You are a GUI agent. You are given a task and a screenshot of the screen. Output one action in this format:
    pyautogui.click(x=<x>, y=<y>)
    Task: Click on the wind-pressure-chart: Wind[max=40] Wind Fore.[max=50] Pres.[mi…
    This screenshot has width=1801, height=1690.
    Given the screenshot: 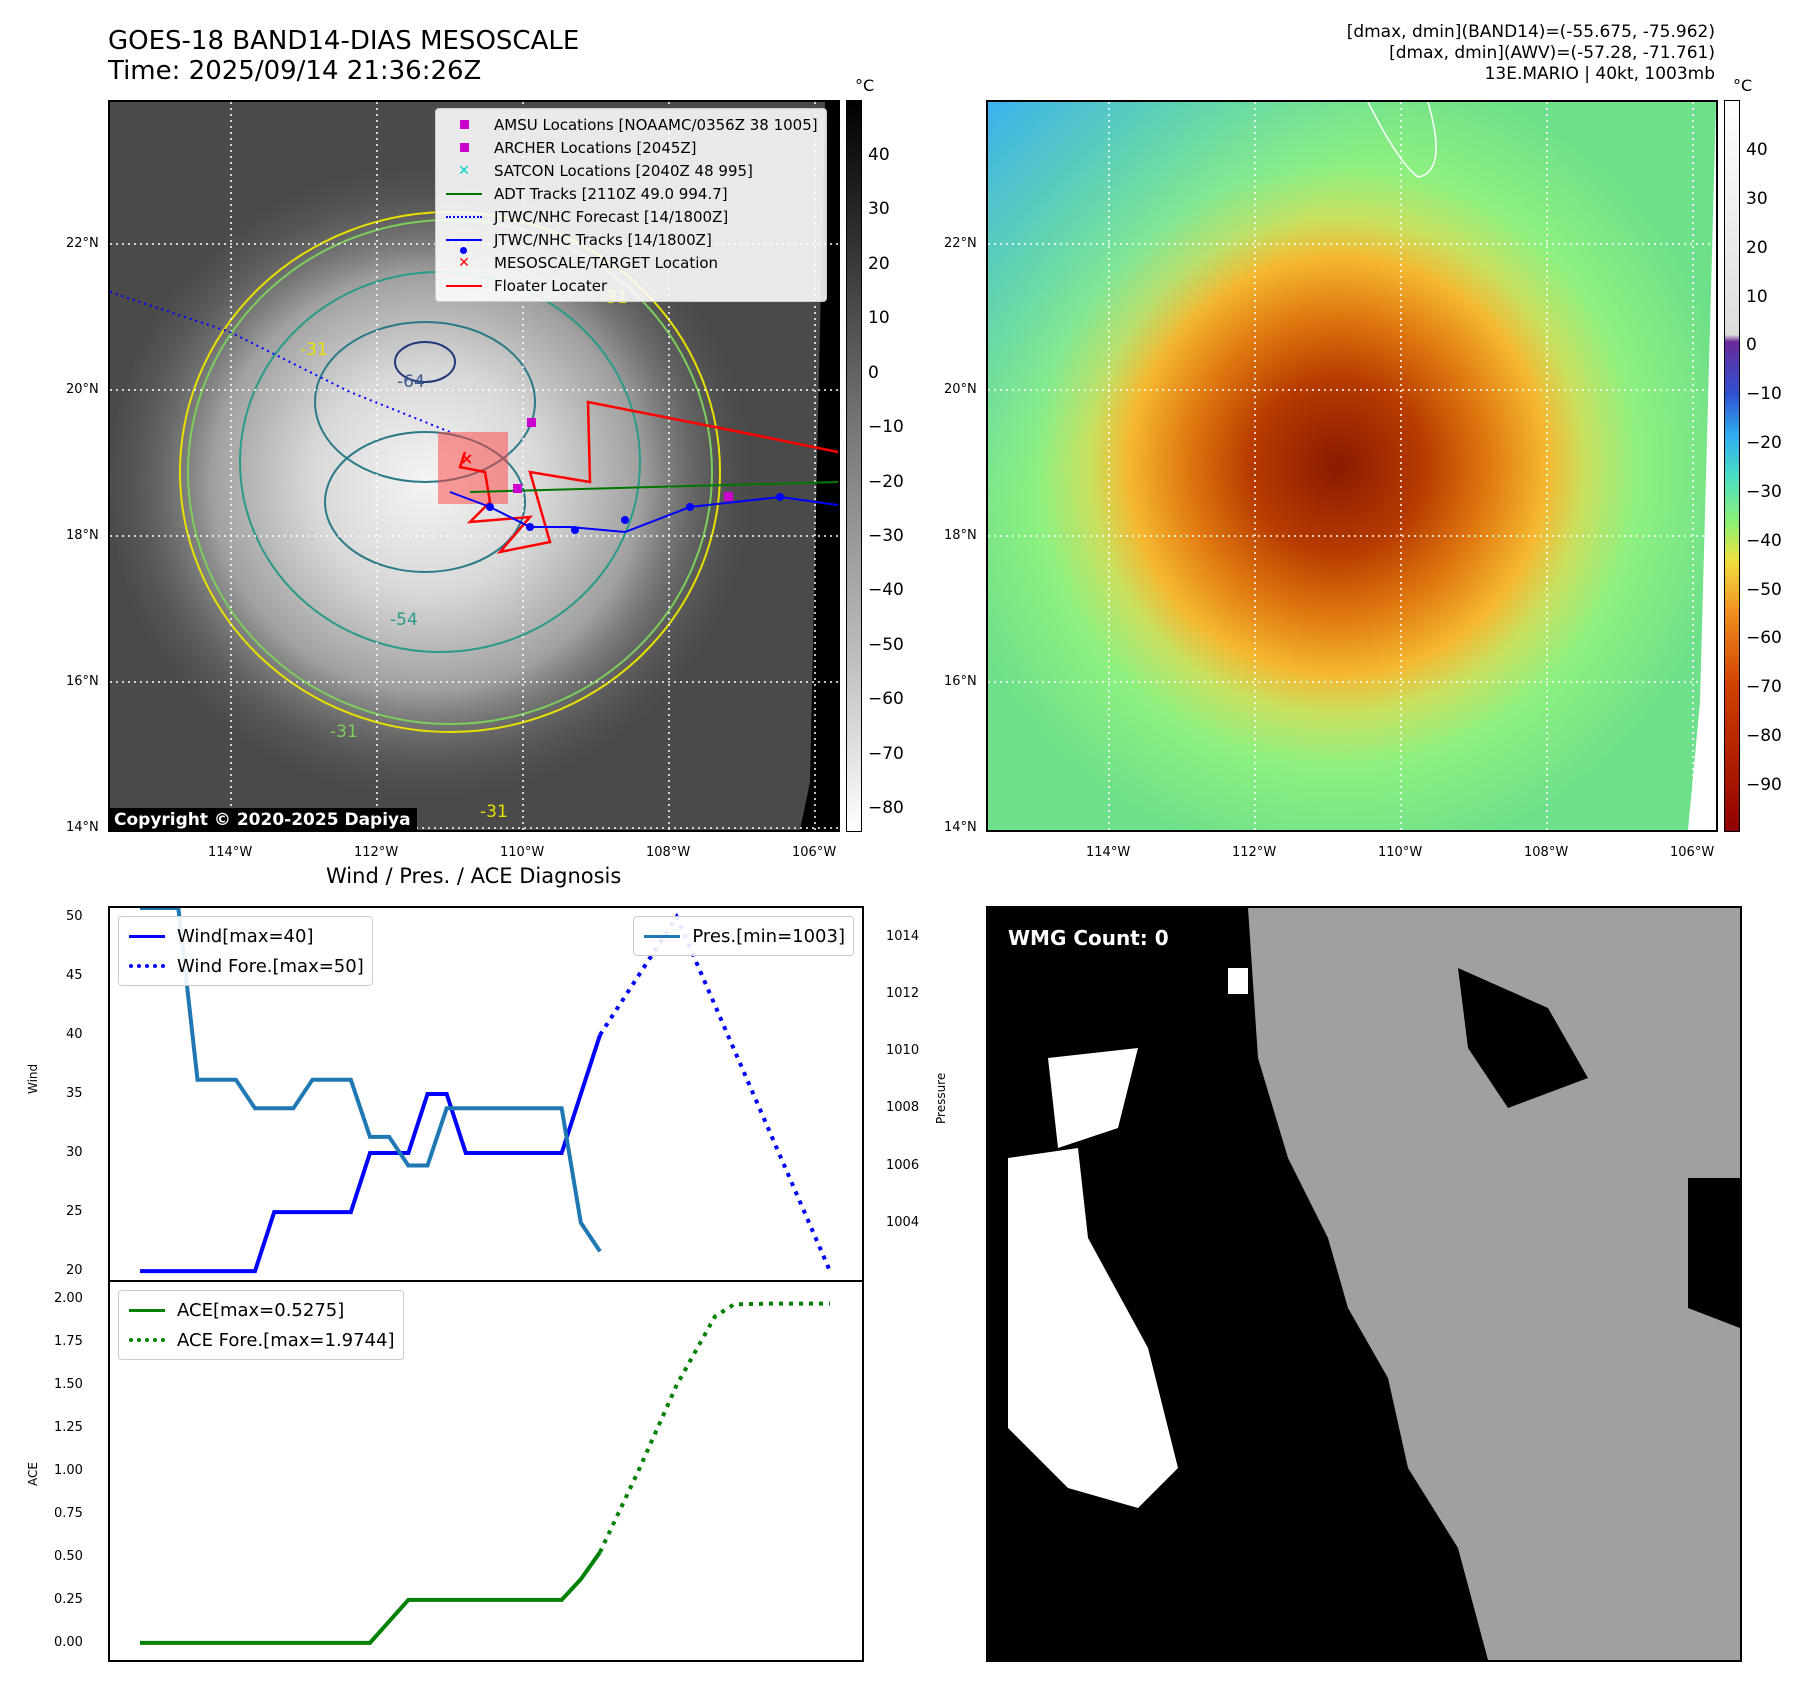 What is the action you would take?
    pyautogui.click(x=486, y=1094)
    